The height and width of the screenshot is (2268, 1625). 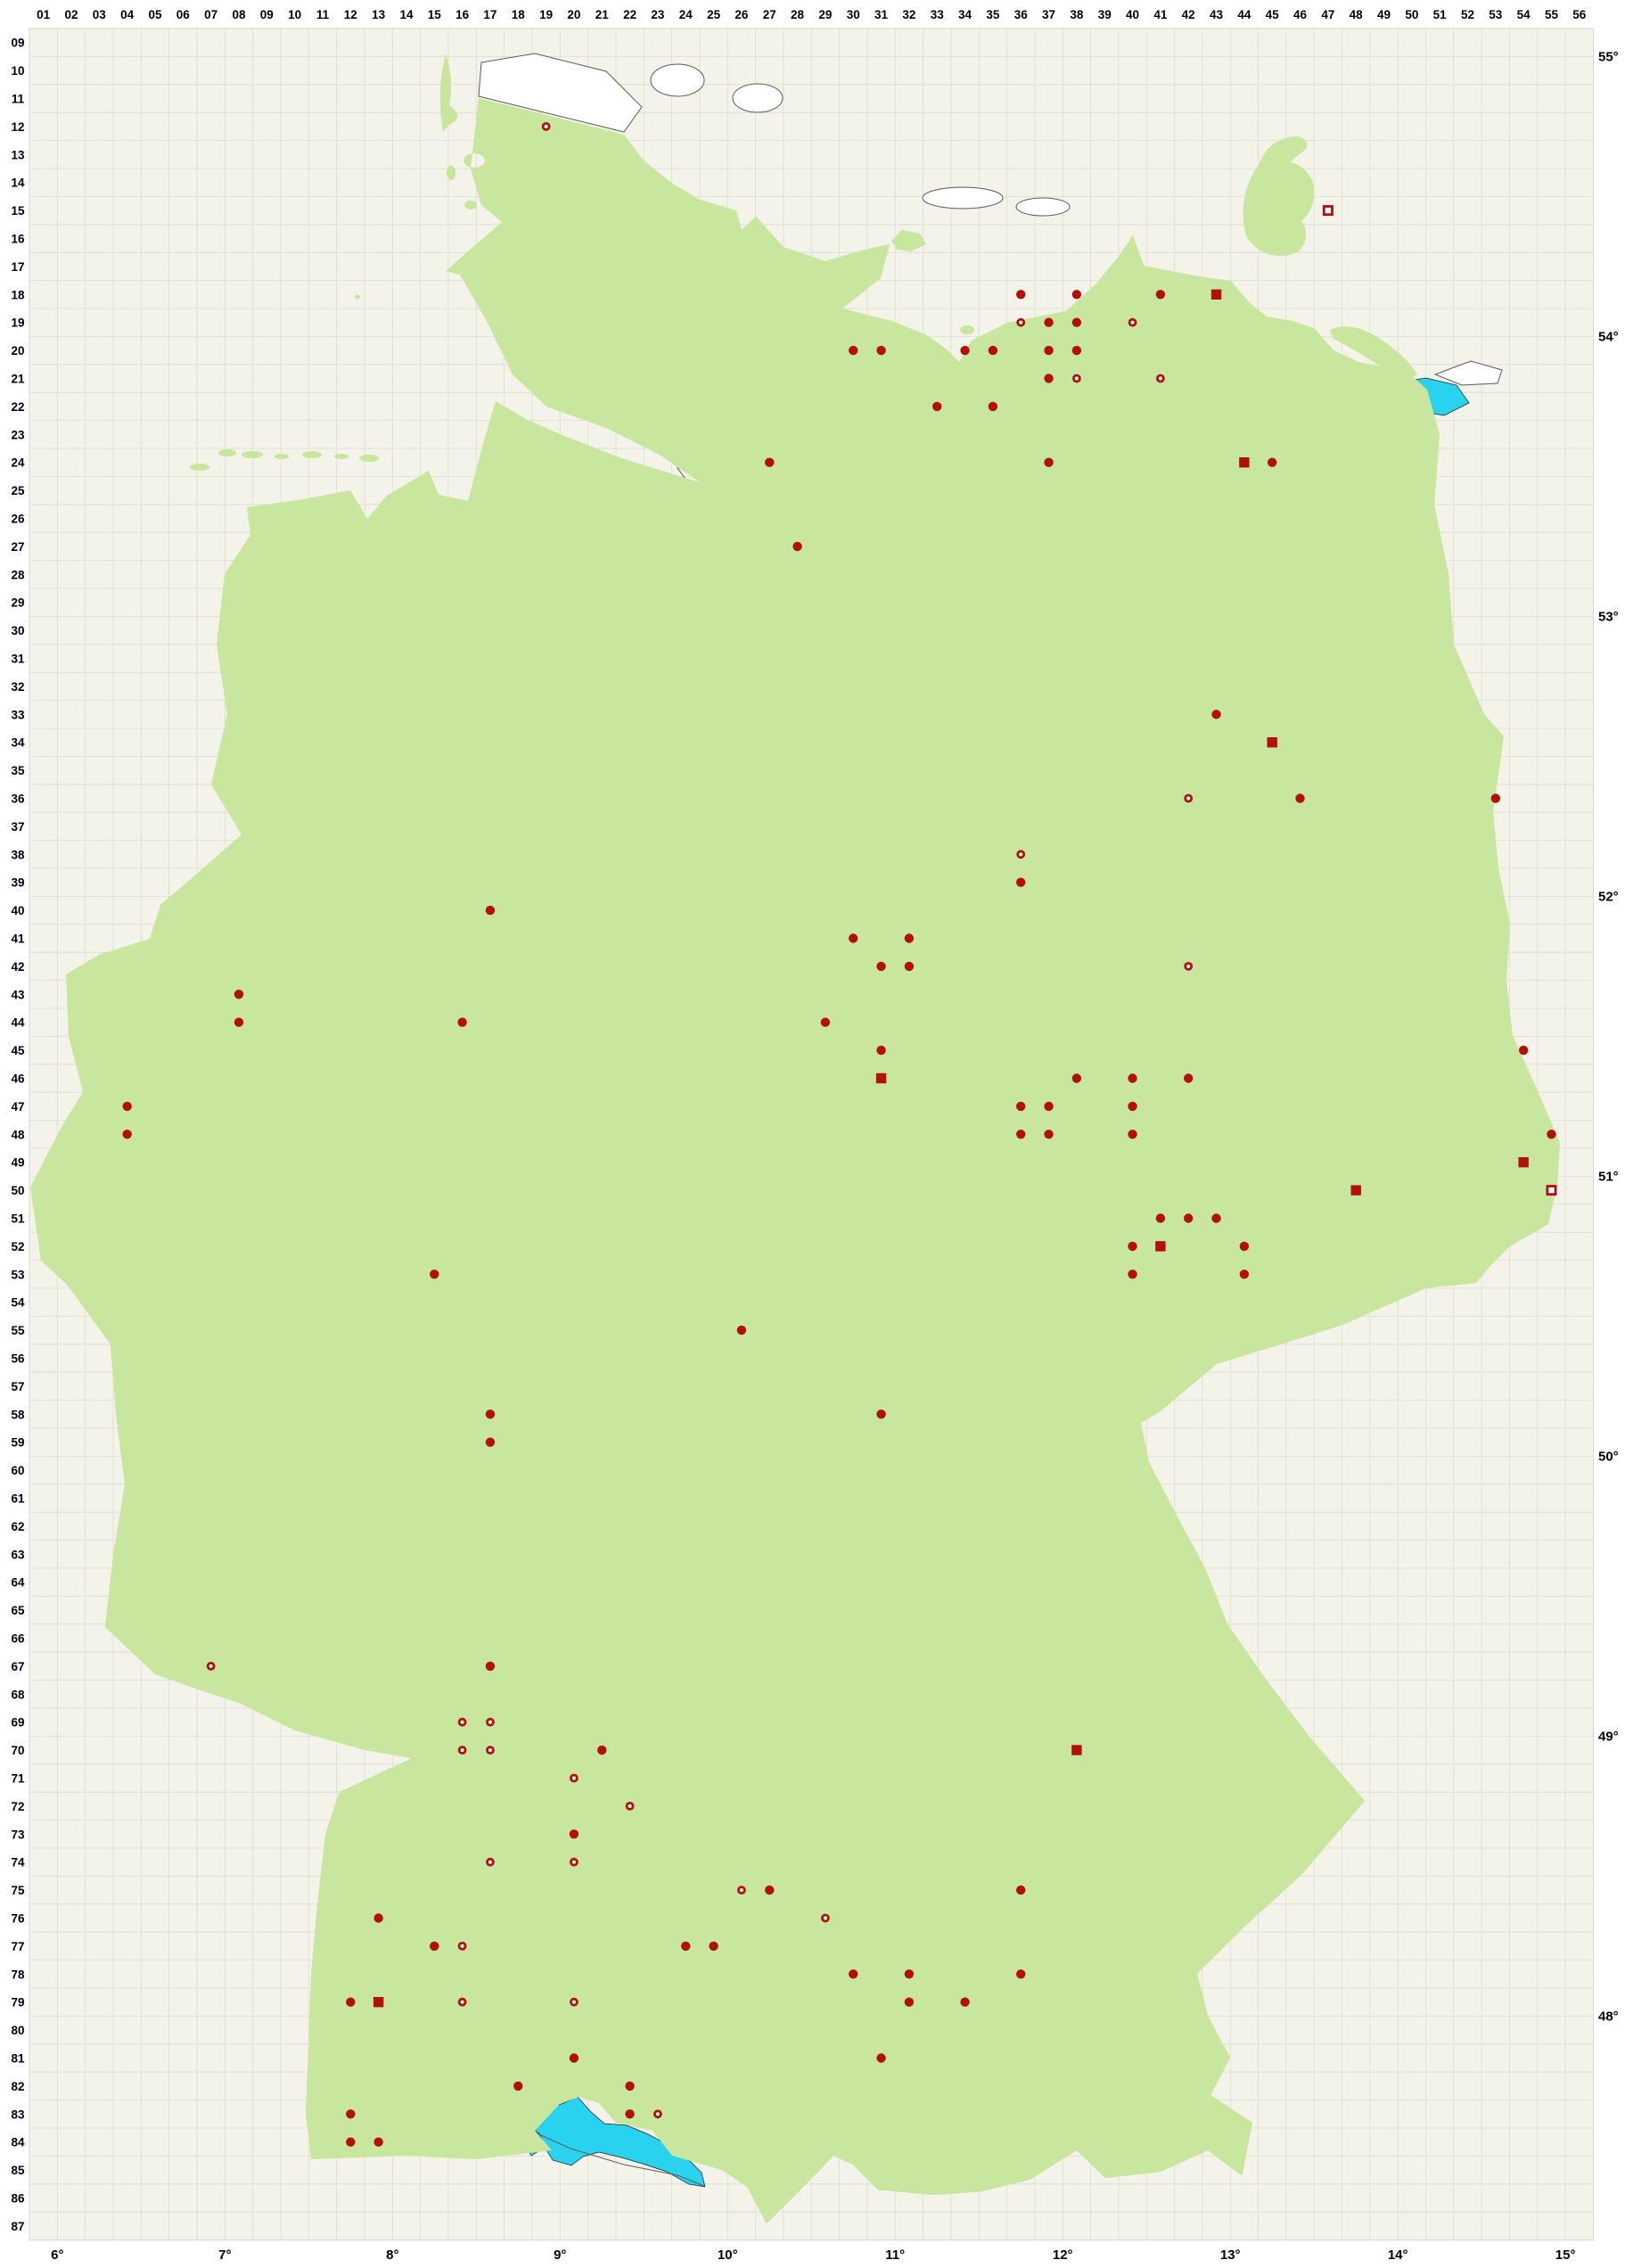 I want to click on grid-row-label: 11, so click(x=18, y=99).